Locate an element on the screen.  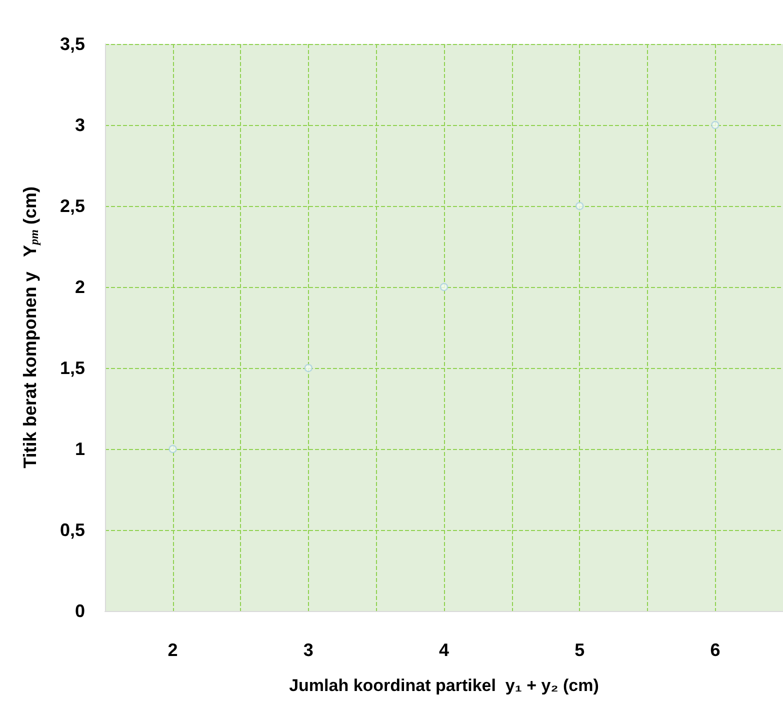
y-tick-label: 0 is located at coordinates (79, 611).